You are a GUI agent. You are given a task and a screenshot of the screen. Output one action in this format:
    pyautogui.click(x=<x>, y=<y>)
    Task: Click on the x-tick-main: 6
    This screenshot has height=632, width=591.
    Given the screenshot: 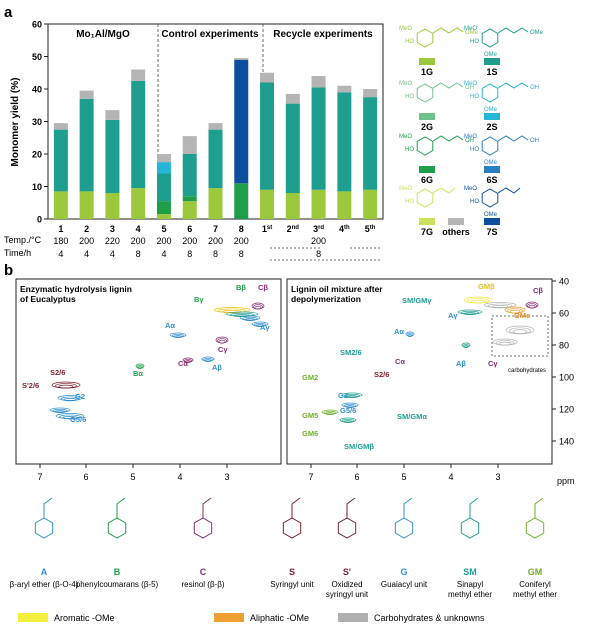 What is the action you would take?
    pyautogui.click(x=189, y=229)
    